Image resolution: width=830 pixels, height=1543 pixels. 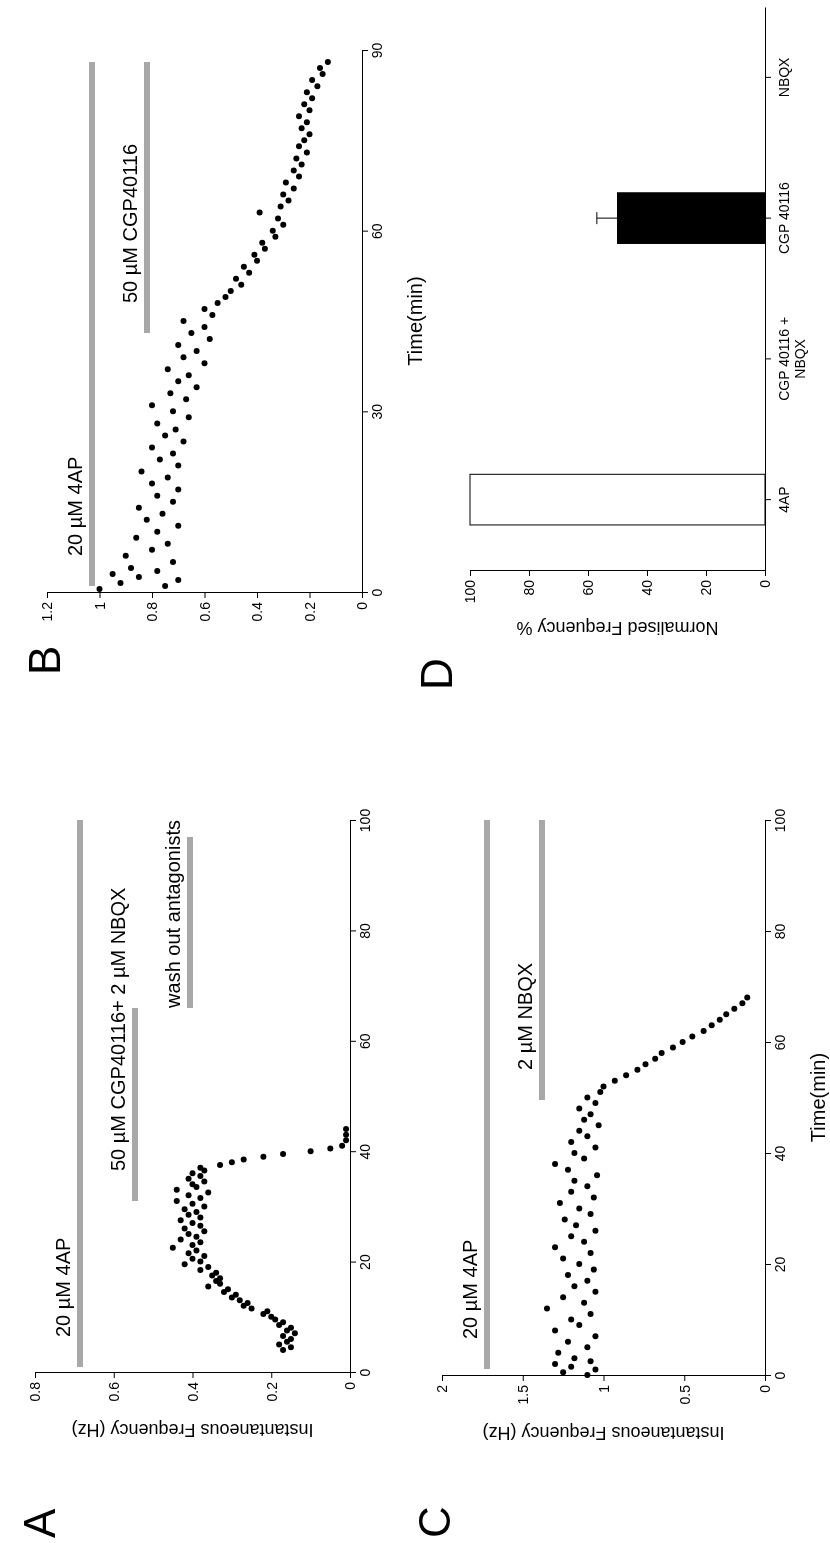 What do you see at coordinates (706, 587) in the screenshot?
I see `x-tick-label: 20` at bounding box center [706, 587].